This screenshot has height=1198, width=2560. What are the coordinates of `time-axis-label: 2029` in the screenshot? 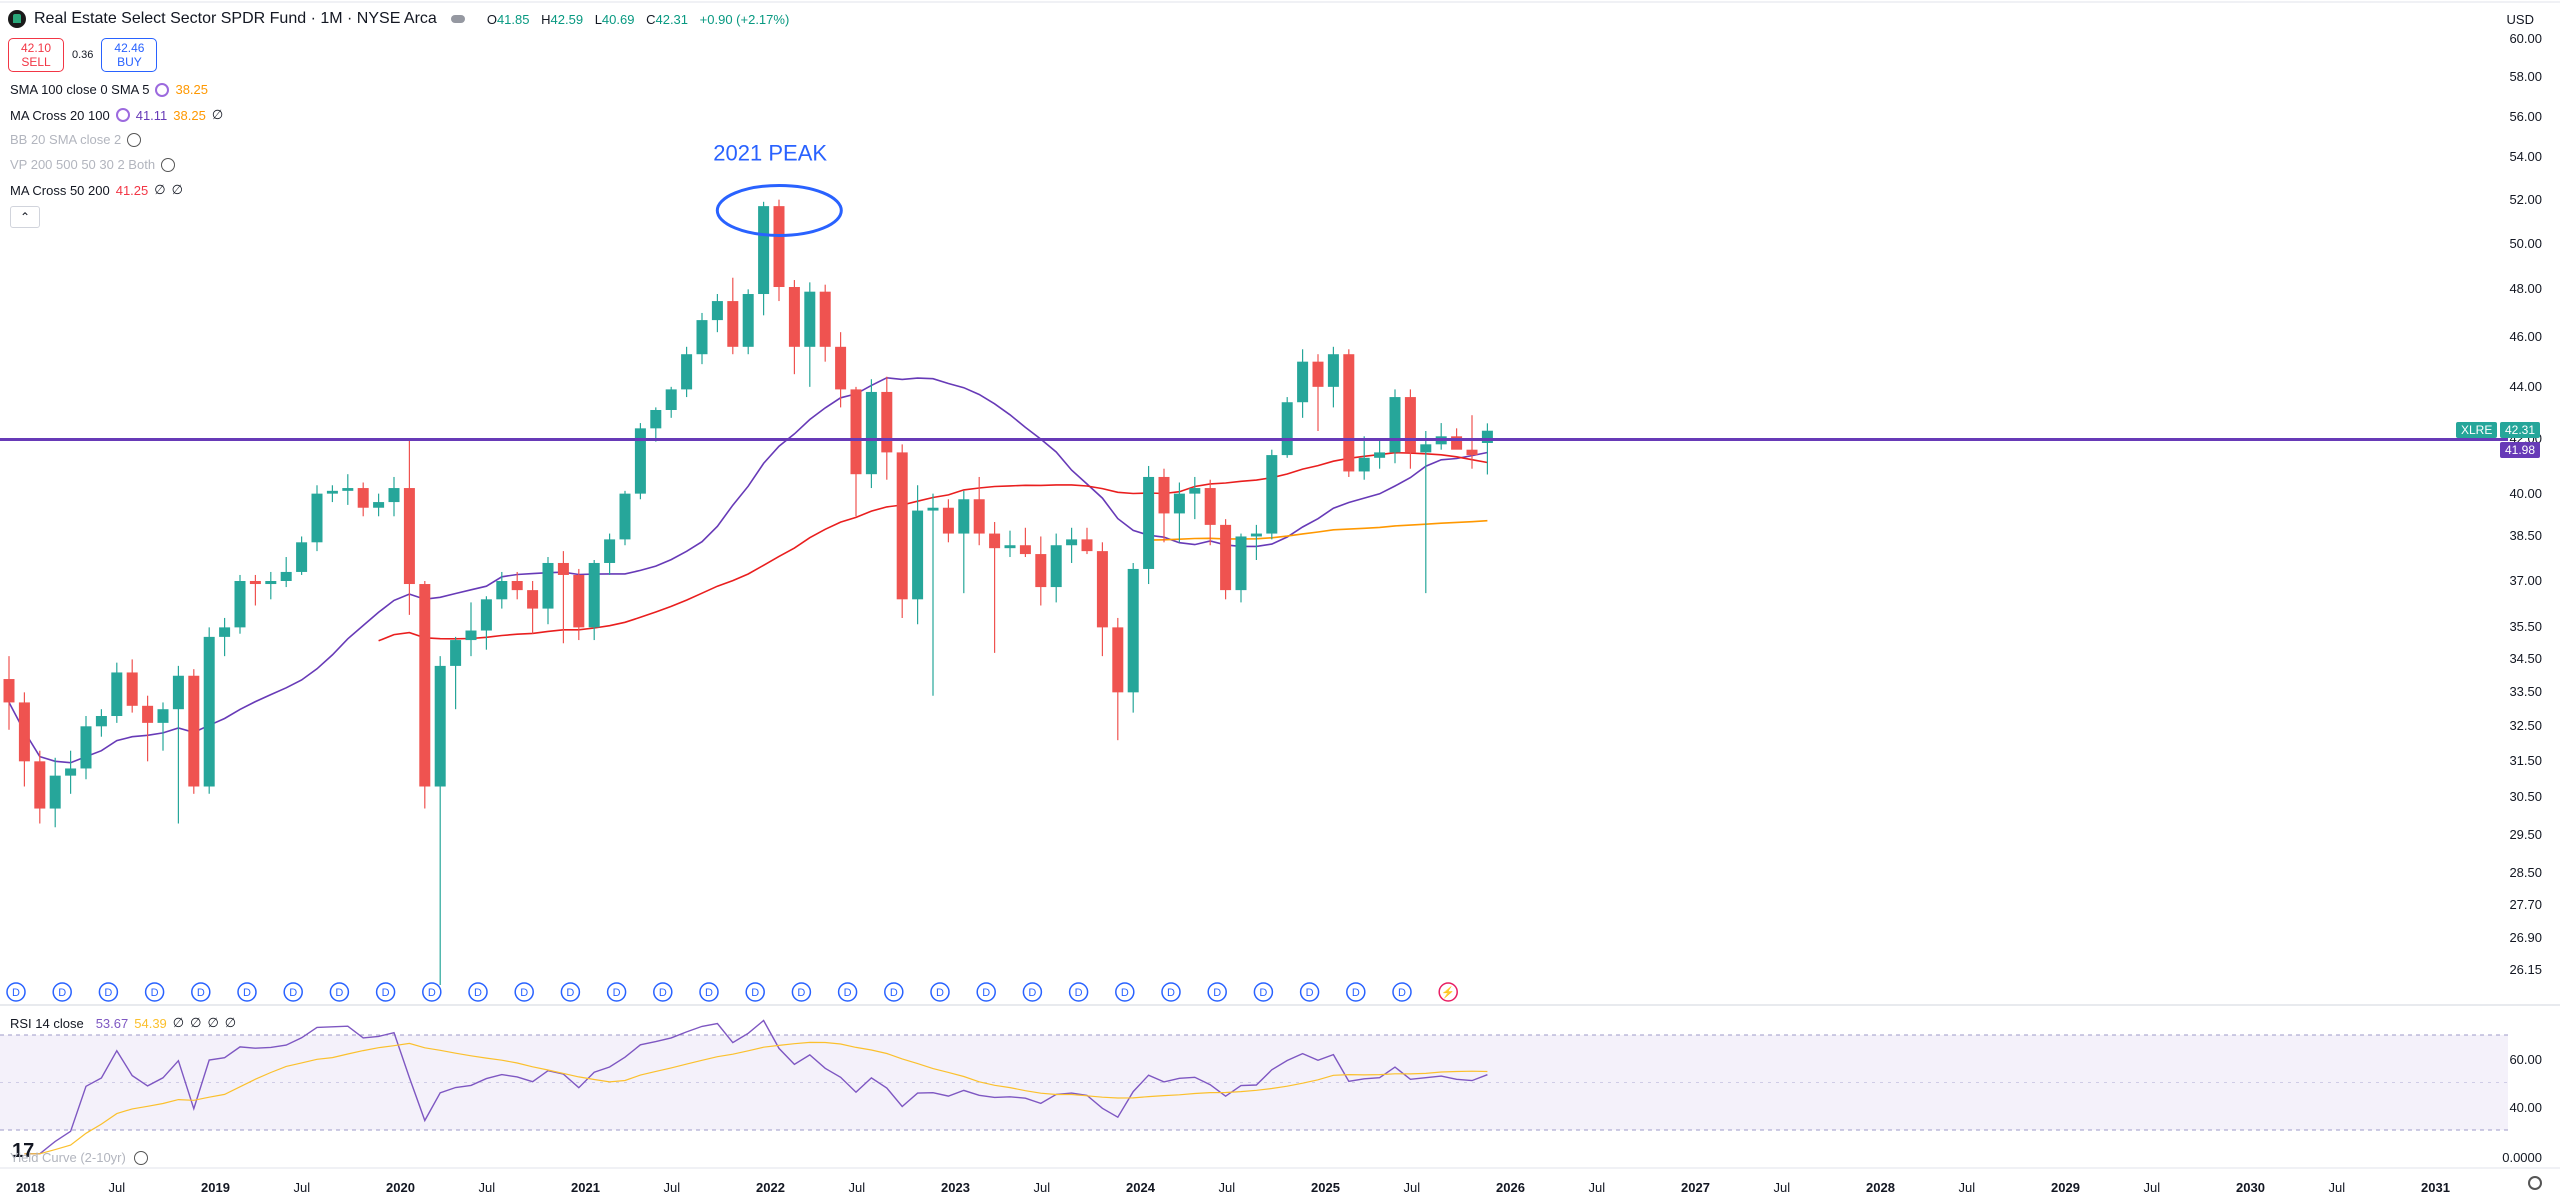 It's located at (2065, 1187).